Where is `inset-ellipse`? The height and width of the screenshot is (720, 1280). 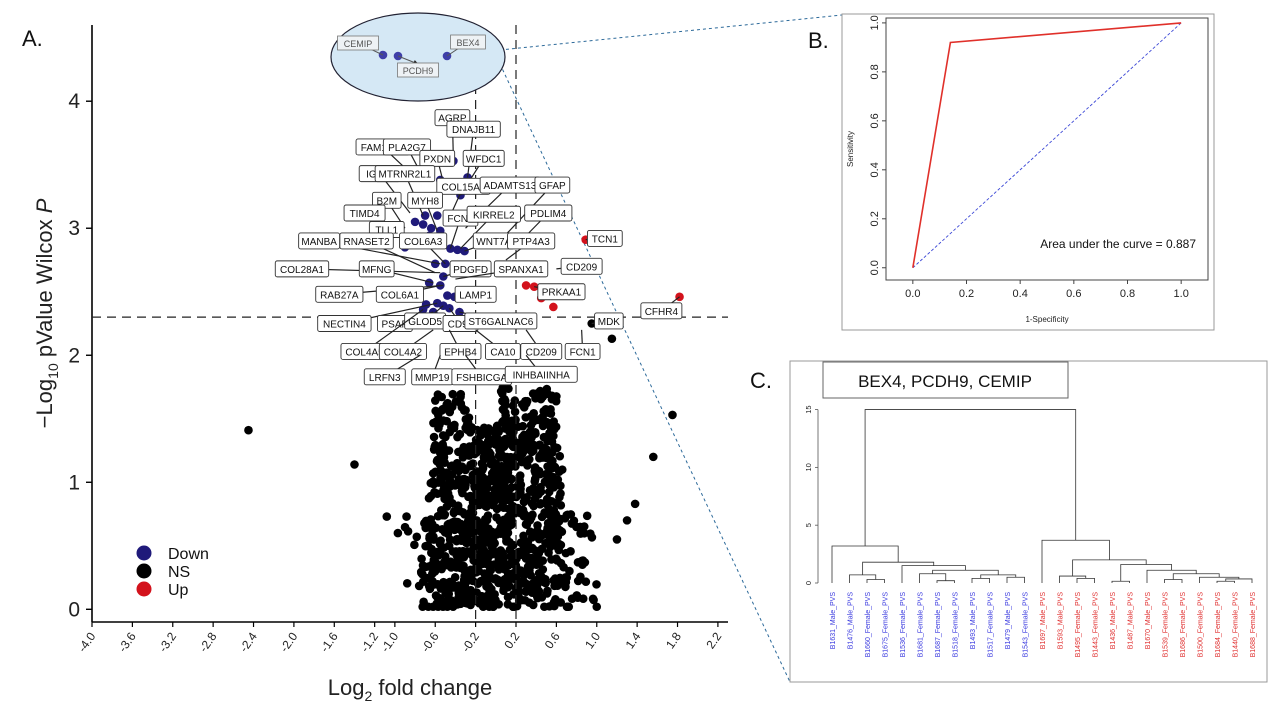 inset-ellipse is located at coordinates (418, 57).